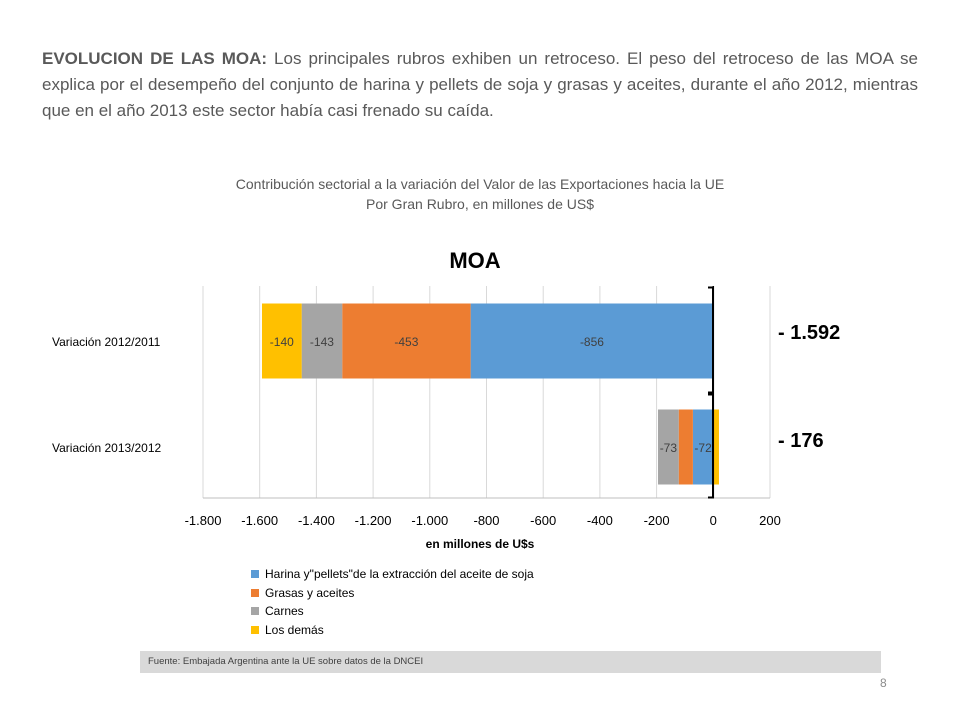 This screenshot has width=960, height=720. Describe the element at coordinates (770, 520) in the screenshot. I see `x-tick-label: 200` at that location.